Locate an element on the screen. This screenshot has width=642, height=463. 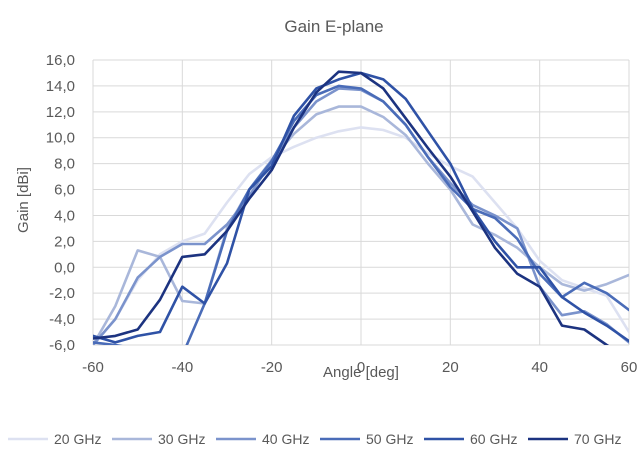
y-tick-label: 0,0 is located at coordinates (64, 267).